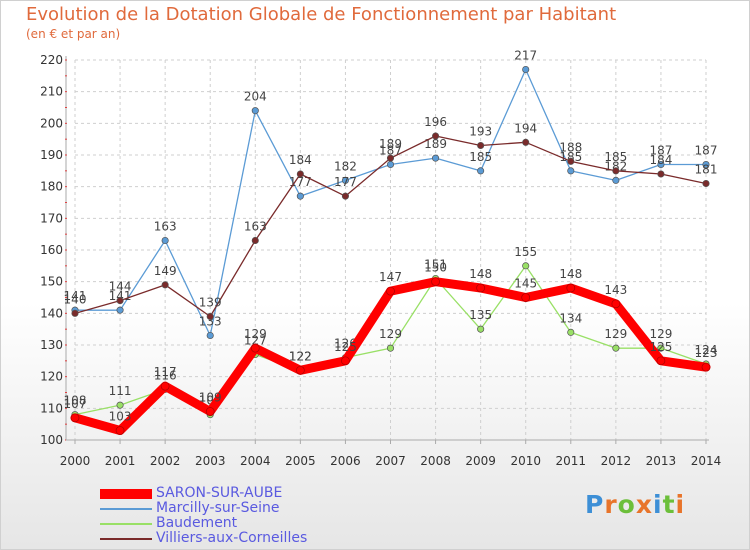 This screenshot has height=550, width=750. What do you see at coordinates (571, 461) in the screenshot?
I see `x-tick-label-2011: 2011` at bounding box center [571, 461].